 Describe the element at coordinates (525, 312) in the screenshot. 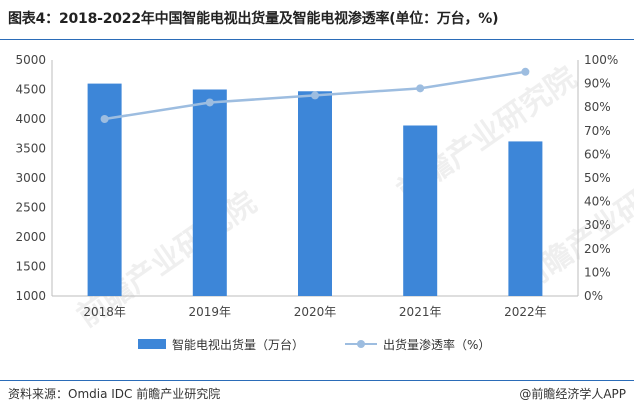

I see `x-tick-label: 2022年` at that location.